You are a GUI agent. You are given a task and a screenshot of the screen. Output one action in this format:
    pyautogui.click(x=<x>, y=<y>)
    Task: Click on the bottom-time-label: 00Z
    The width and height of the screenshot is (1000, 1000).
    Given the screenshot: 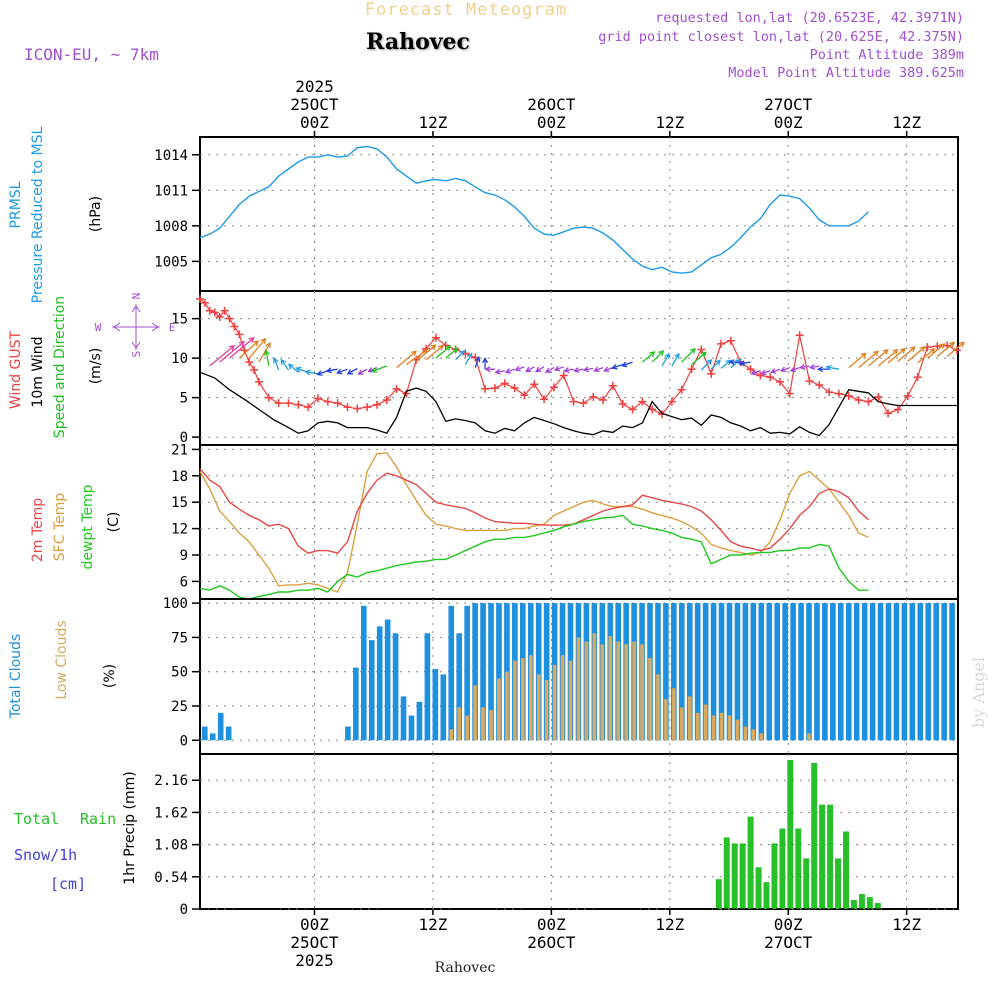 What is the action you would take?
    pyautogui.click(x=314, y=924)
    